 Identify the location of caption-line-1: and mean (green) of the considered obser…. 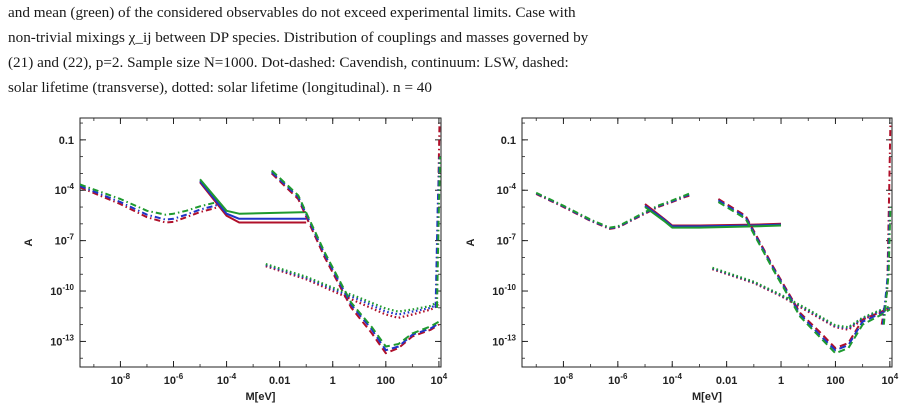
(292, 12).